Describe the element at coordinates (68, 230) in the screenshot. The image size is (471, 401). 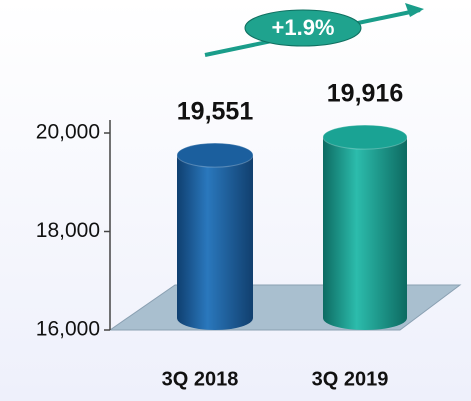
I see `y-tick-label: 18,000` at that location.